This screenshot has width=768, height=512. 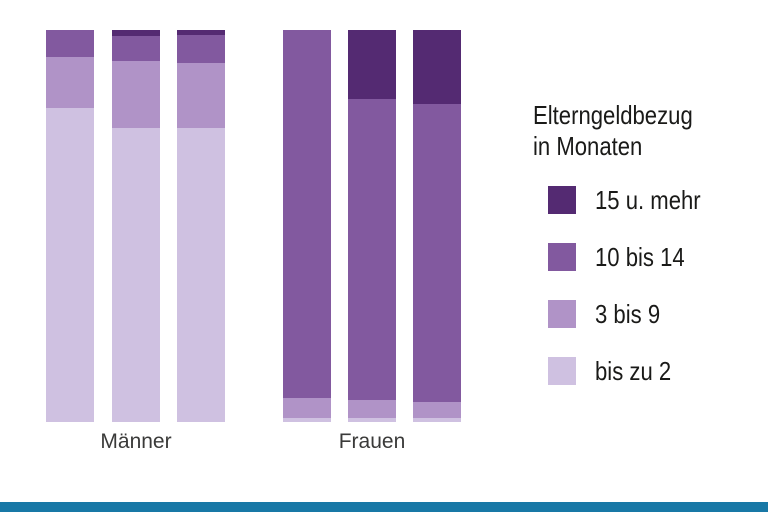 I want to click on legend-title-line2: in Monaten, so click(x=588, y=146).